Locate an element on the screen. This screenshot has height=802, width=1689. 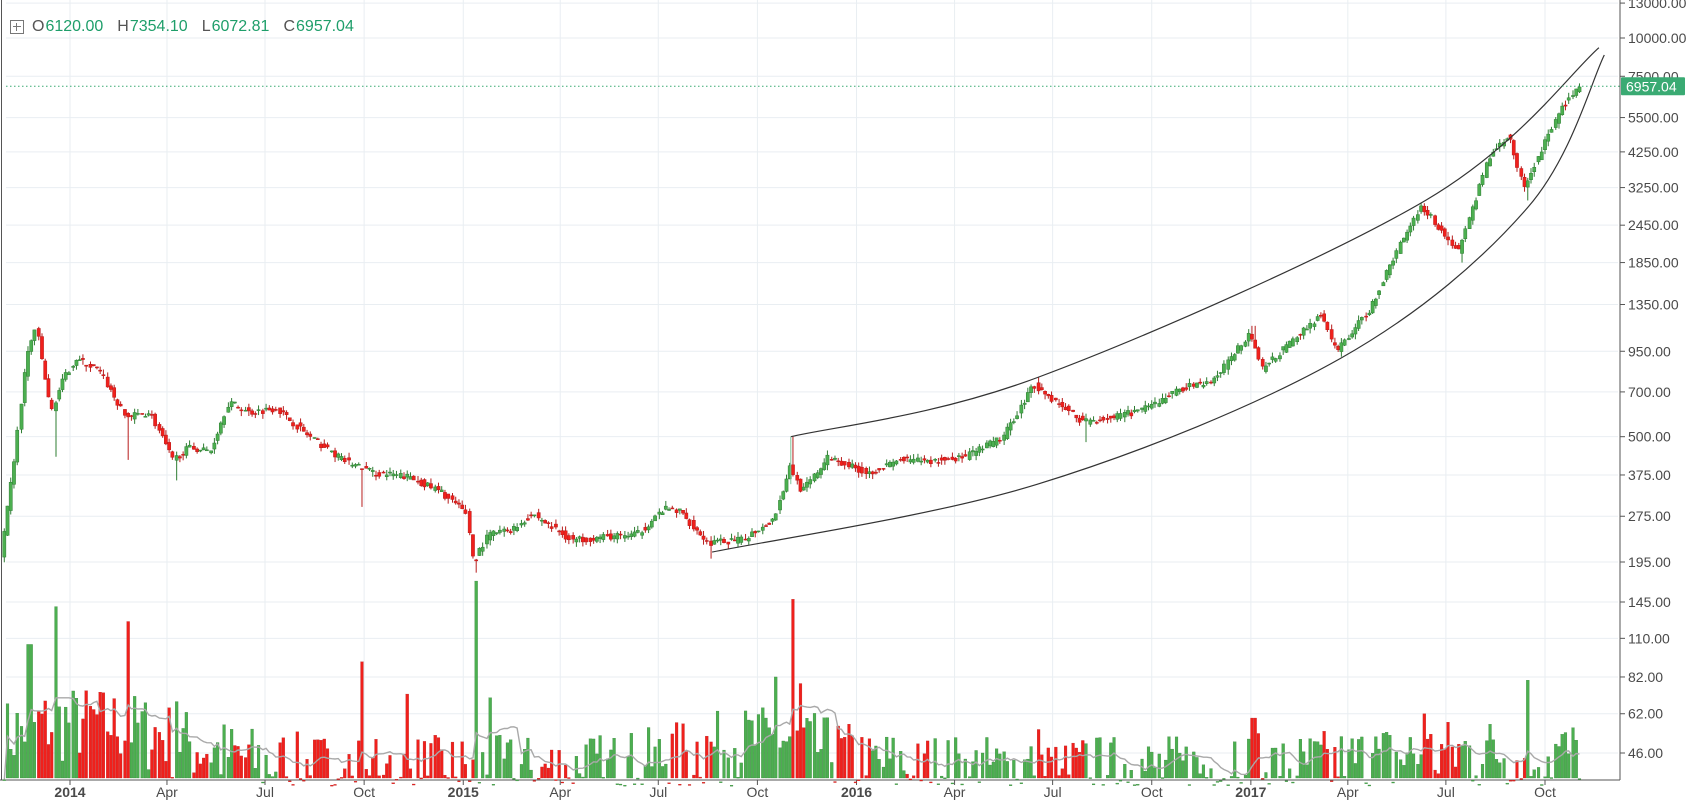
x-tick-label: 2017 is located at coordinates (1250, 792).